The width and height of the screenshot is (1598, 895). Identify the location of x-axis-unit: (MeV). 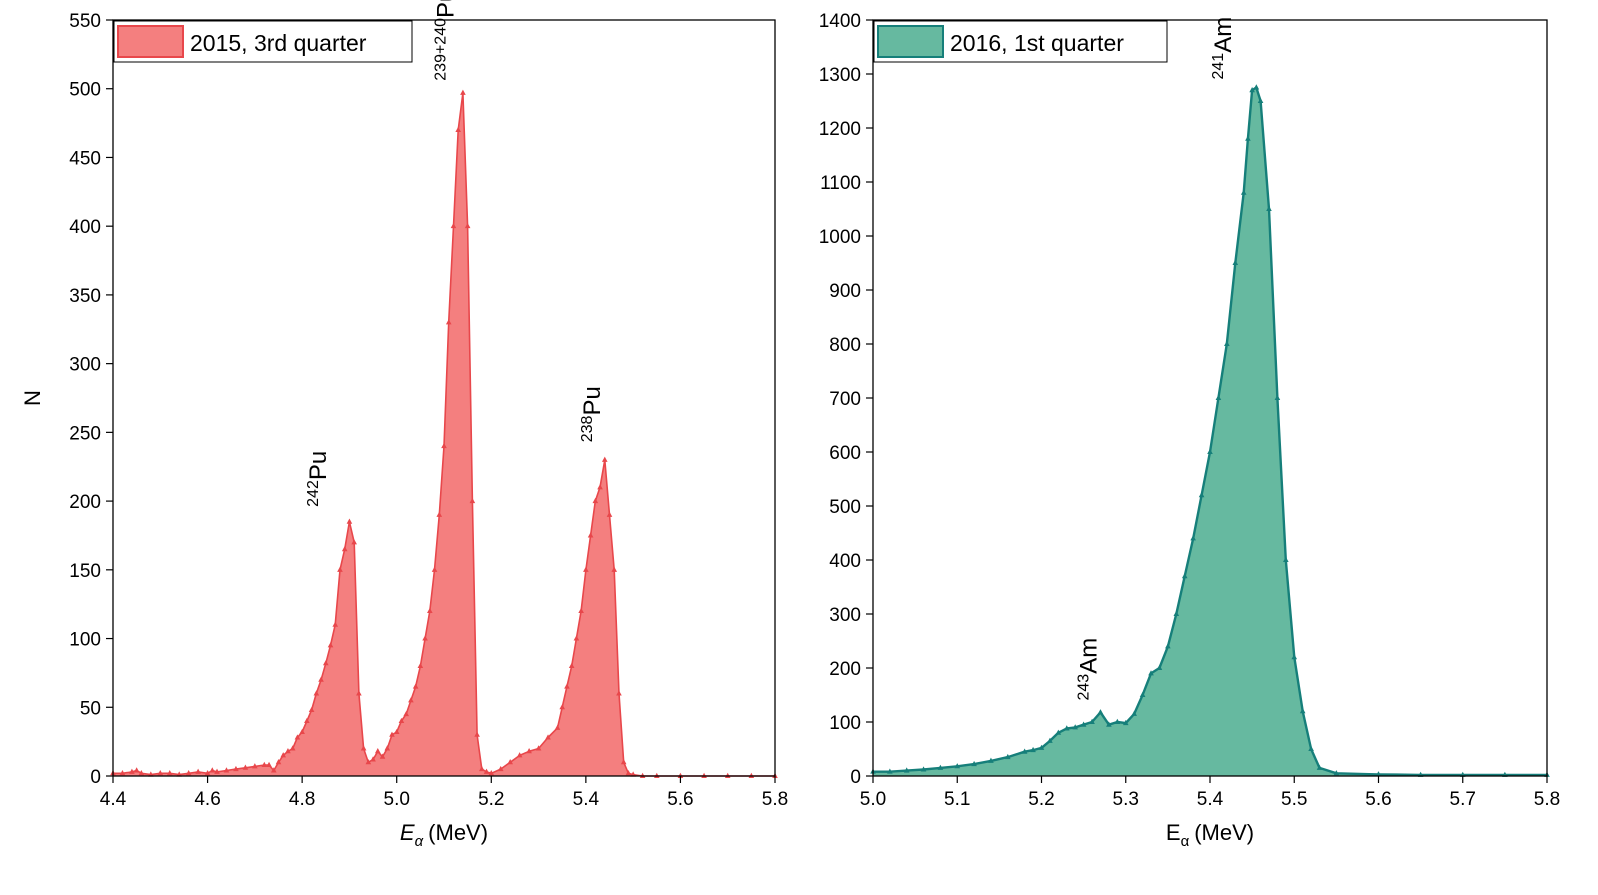
(1224, 832).